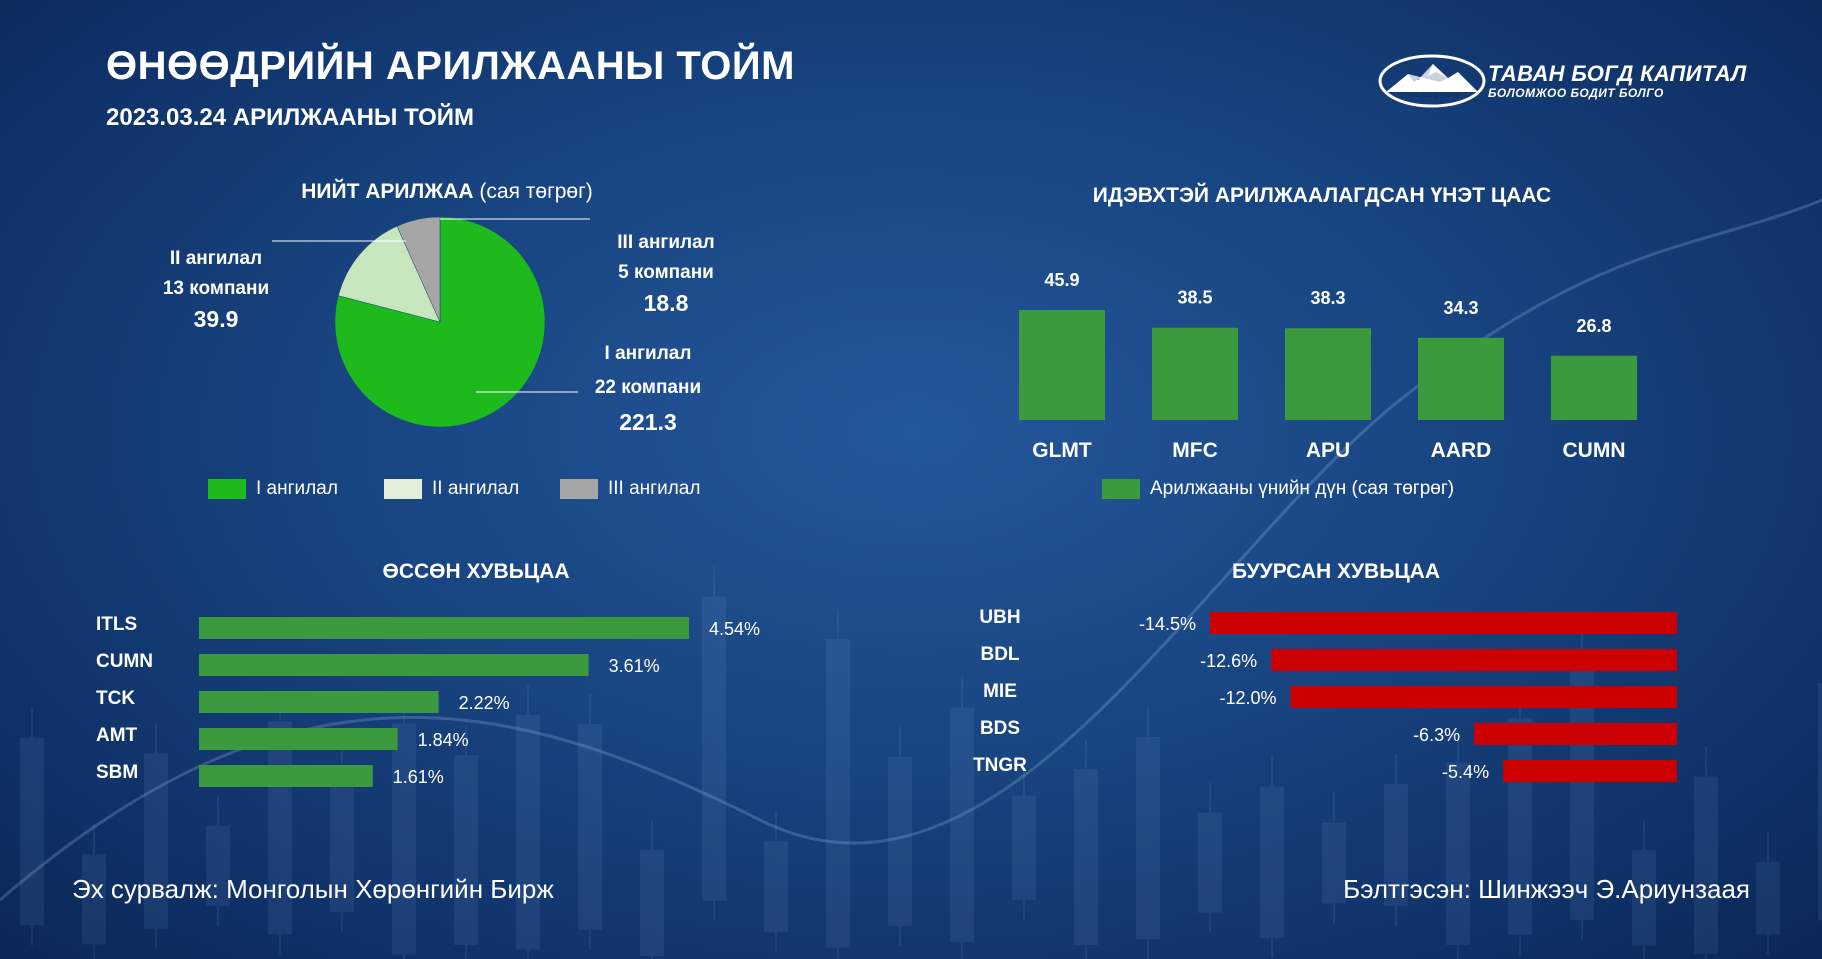 This screenshot has height=959, width=1822. I want to click on gainer-bar-amt, so click(298, 739).